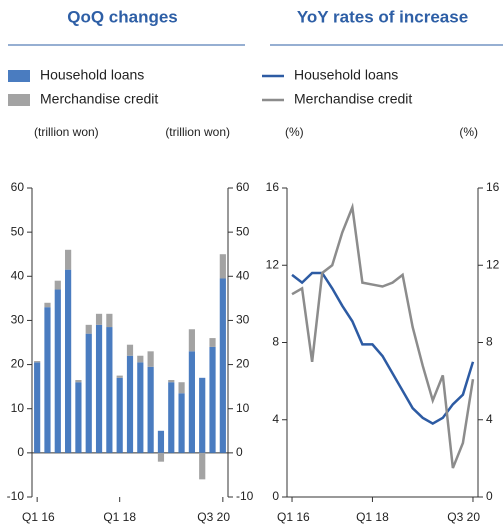 This screenshot has width=503, height=528. Describe the element at coordinates (18, 231) in the screenshot. I see `y-tick-label: 50` at that location.